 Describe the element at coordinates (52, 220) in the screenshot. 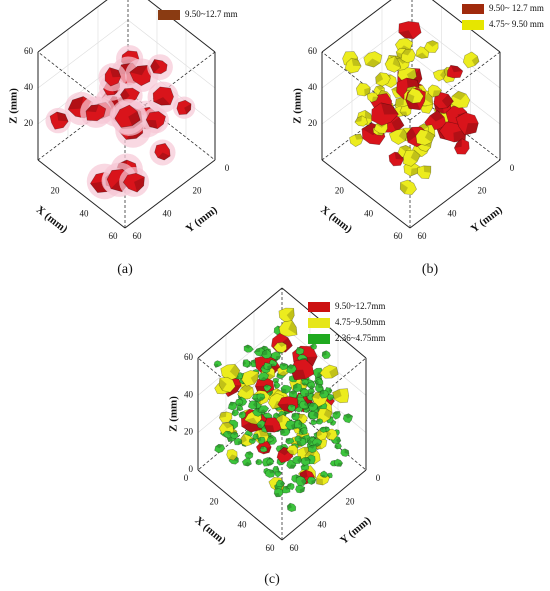

I see `x-axis-title: X (mm)` at that location.